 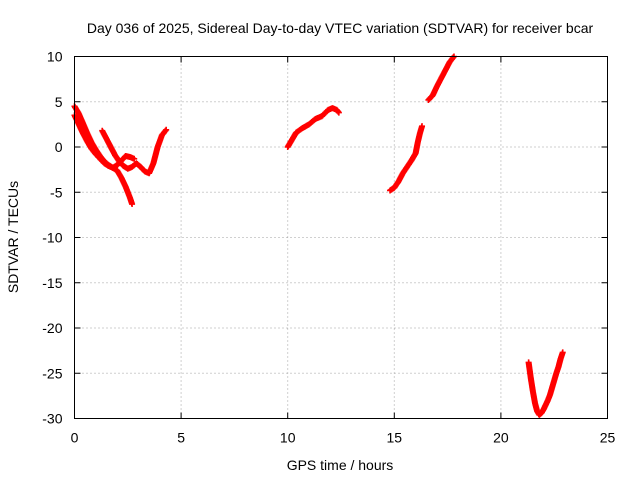 I want to click on x-axis-label: GPS time / hours, so click(x=340, y=465).